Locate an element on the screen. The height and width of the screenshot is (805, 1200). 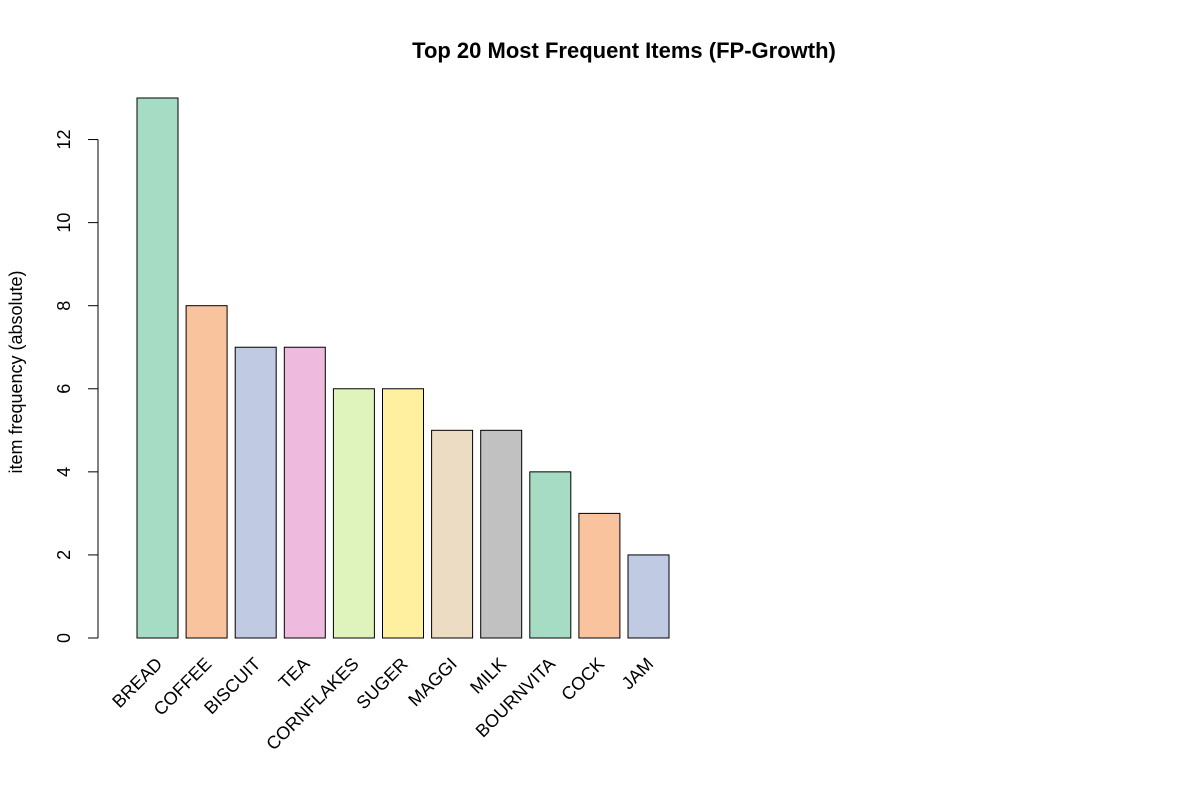
bar-jam is located at coordinates (648, 596).